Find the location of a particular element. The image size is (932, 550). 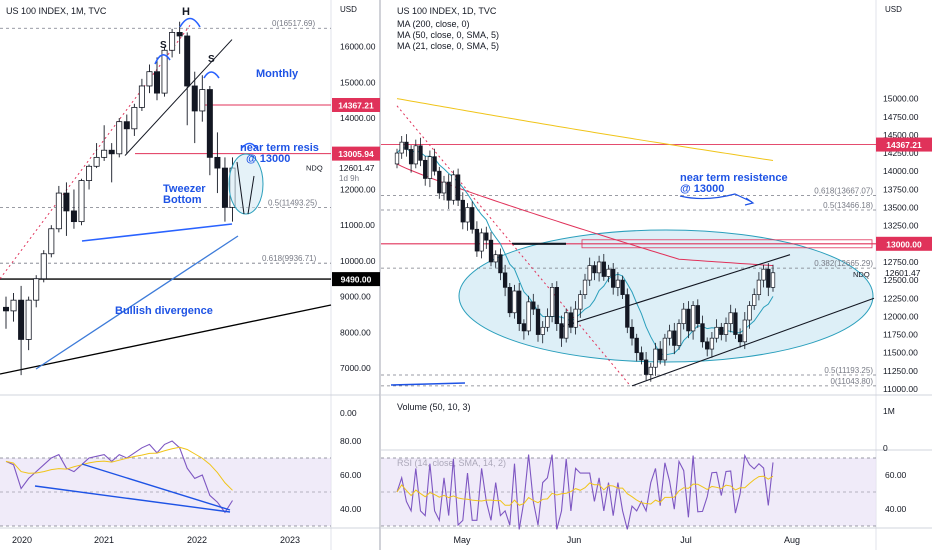

left-y-tick-label: 12000.00 is located at coordinates (358, 190).